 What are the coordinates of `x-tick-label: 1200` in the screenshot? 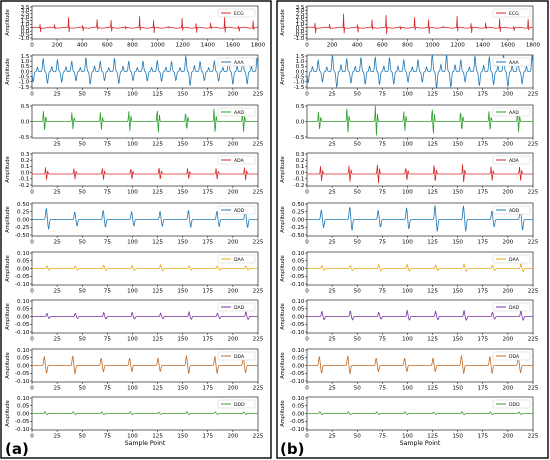 It's located at (183, 46).